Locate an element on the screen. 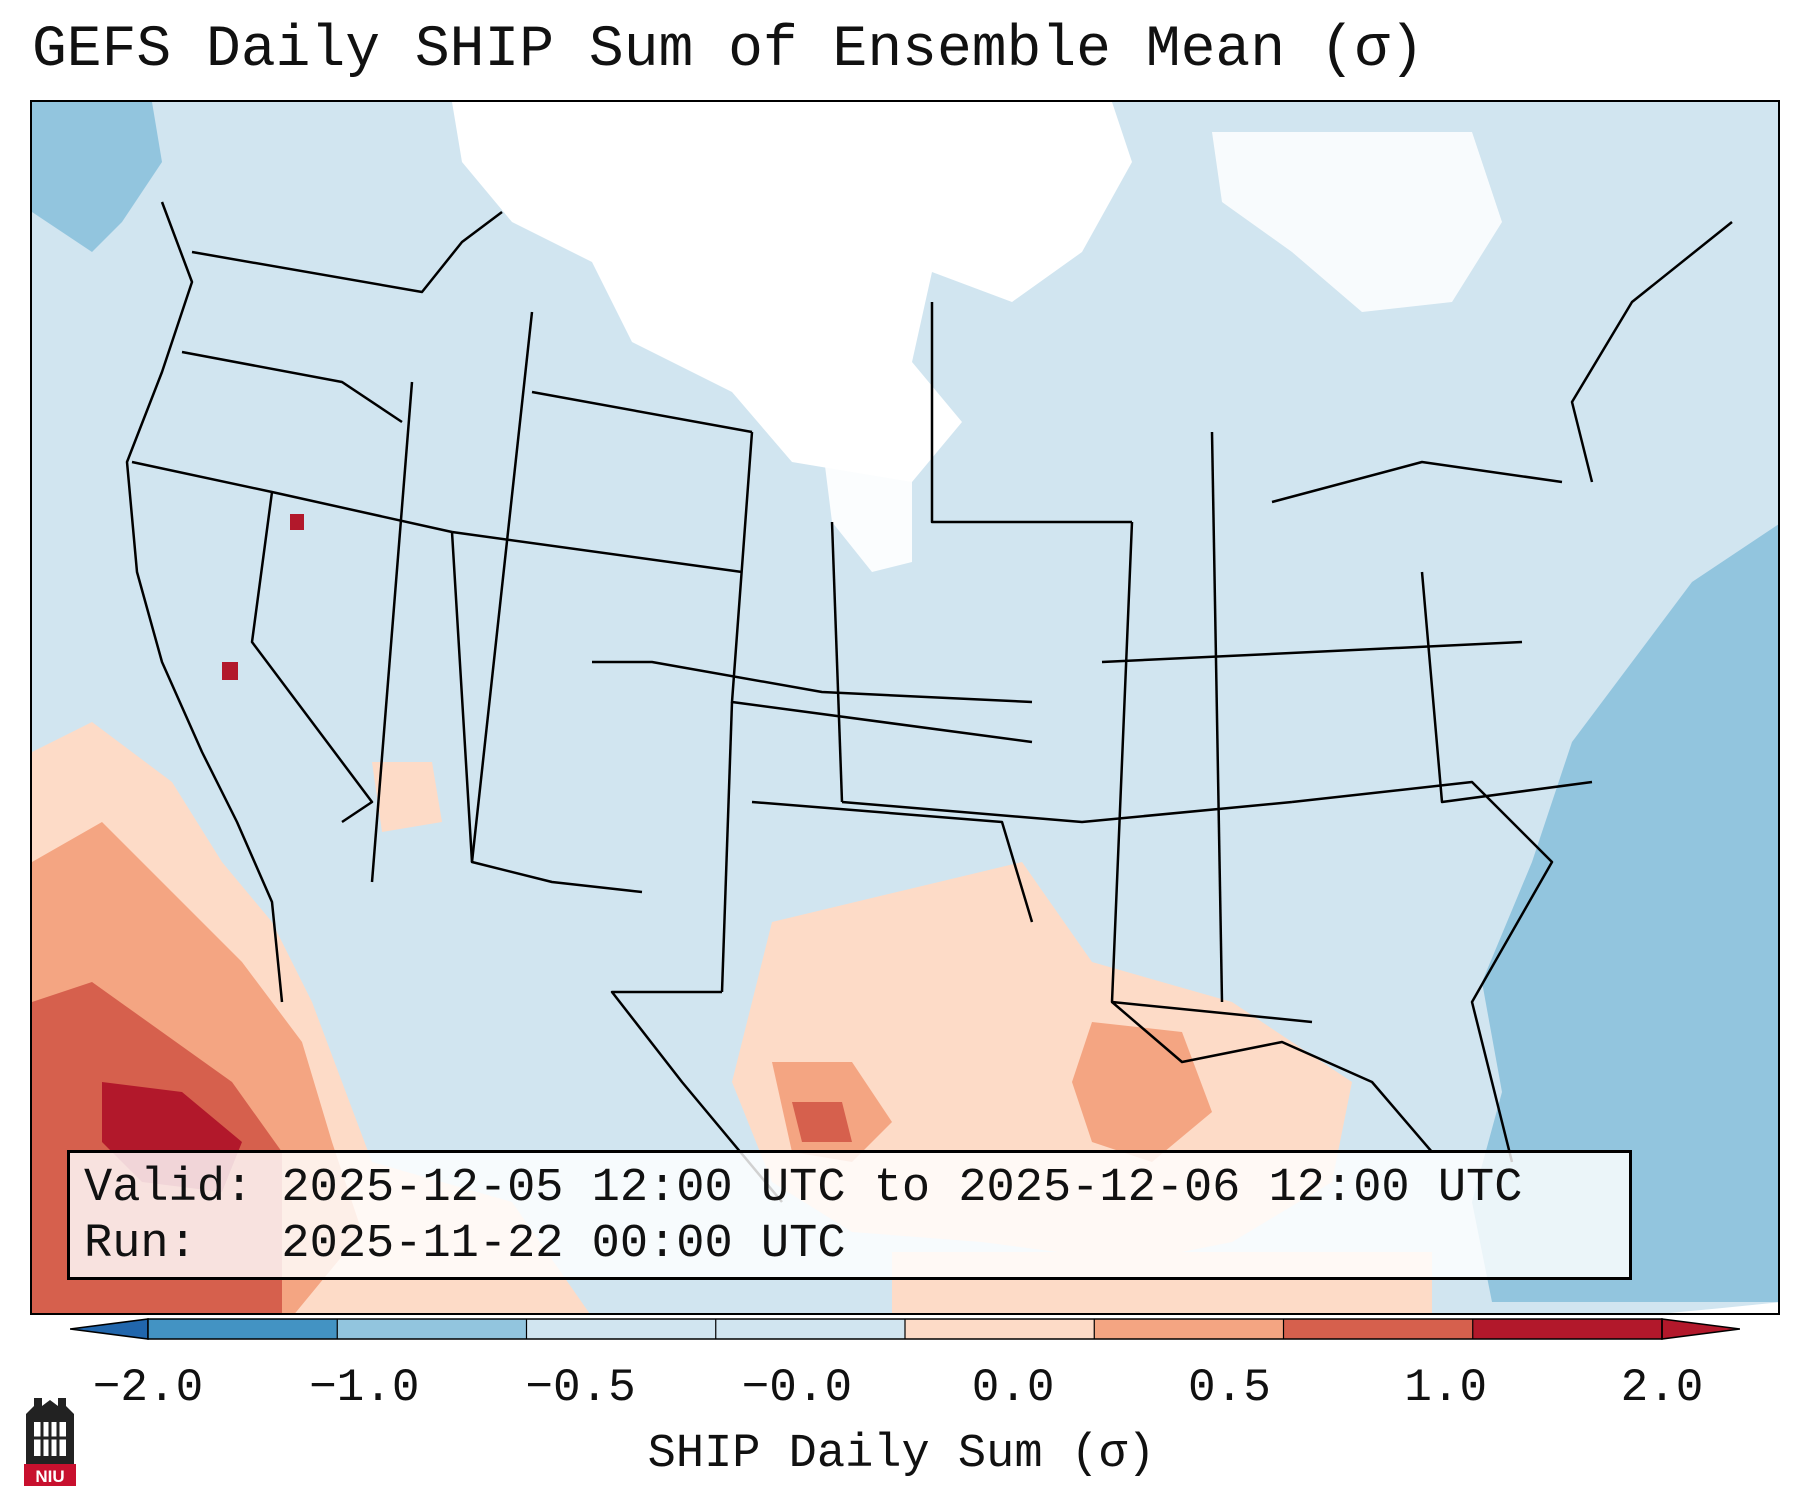 The image size is (1803, 1506). blue-region-northwest is located at coordinates (97, 177).